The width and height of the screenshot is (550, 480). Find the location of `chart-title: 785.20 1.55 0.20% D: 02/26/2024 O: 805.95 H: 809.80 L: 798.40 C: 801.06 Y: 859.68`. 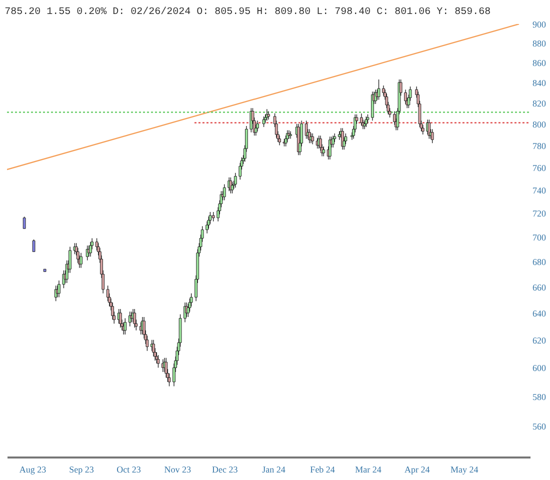

chart-title: 785.20 1.55 0.20% D: 02/26/2024 O: 805.95 H: 809.80 L: 798.40 C: 801.06 Y: 859.68 is located at coordinates (247, 12).